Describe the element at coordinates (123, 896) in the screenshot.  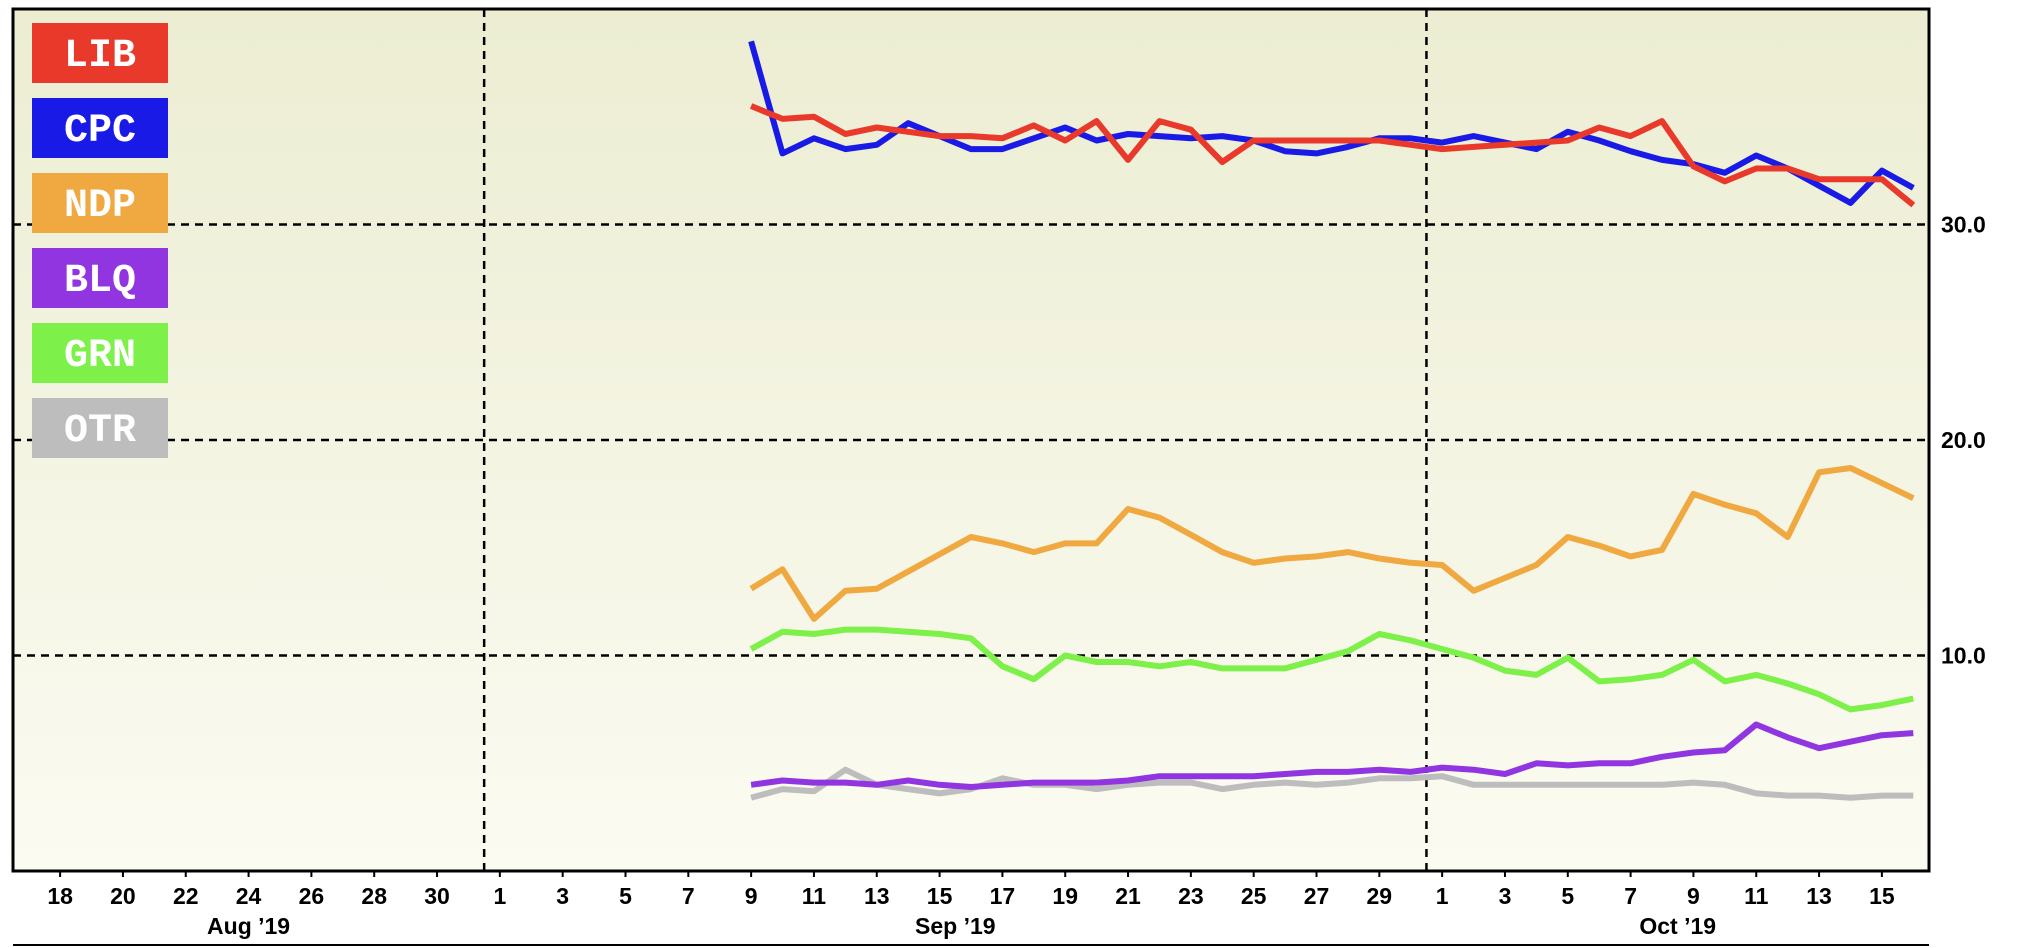
I see `x-tick-label: 20` at that location.